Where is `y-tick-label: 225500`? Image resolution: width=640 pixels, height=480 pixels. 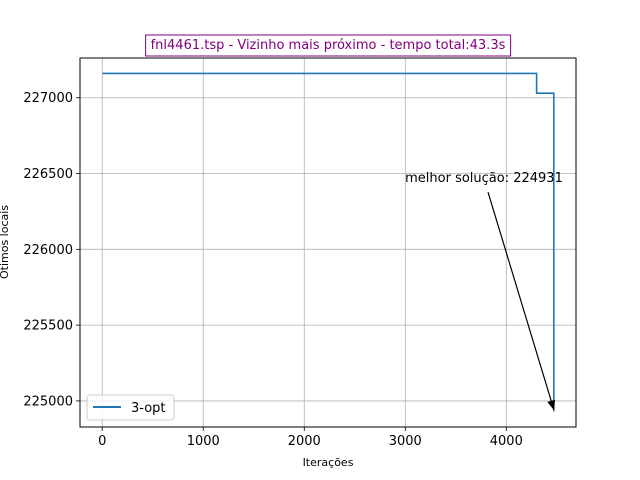
y-tick-label: 225500 is located at coordinates (48, 326).